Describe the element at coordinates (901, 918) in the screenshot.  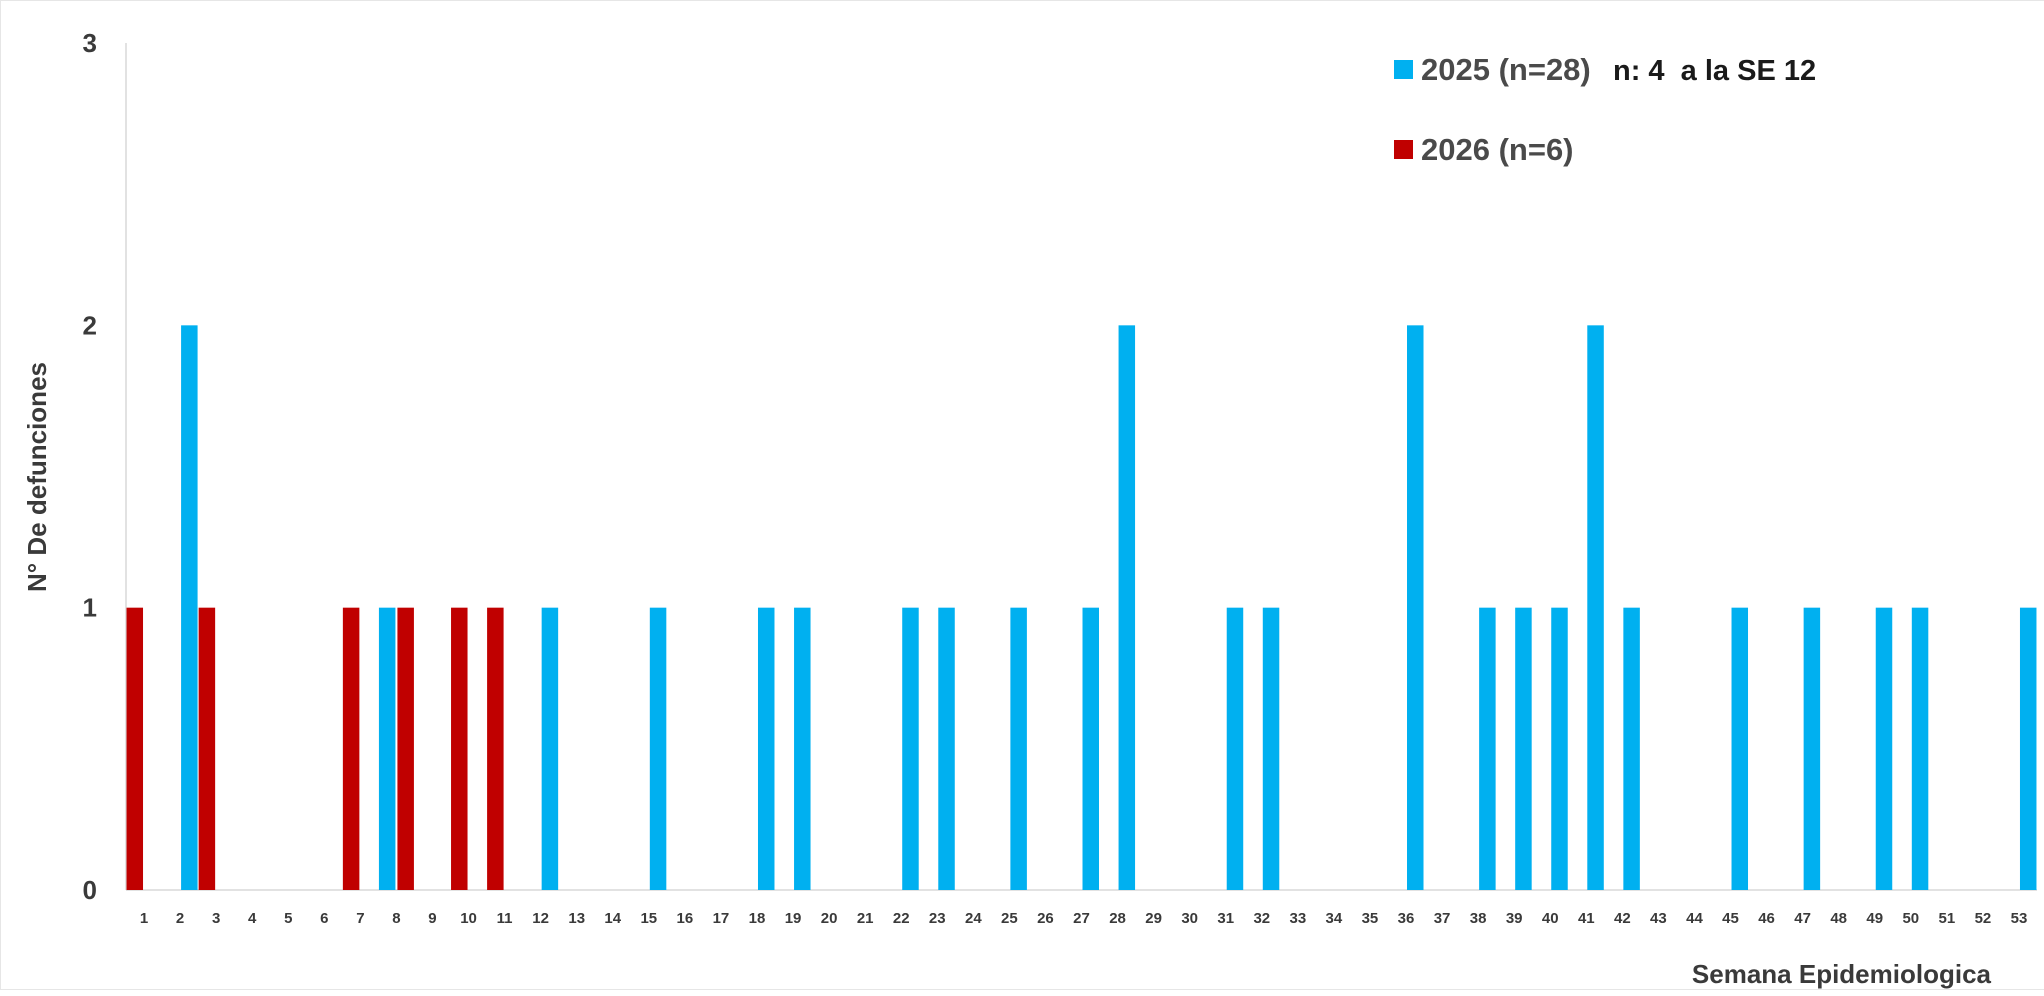
I see `x-tick-label: 22` at that location.